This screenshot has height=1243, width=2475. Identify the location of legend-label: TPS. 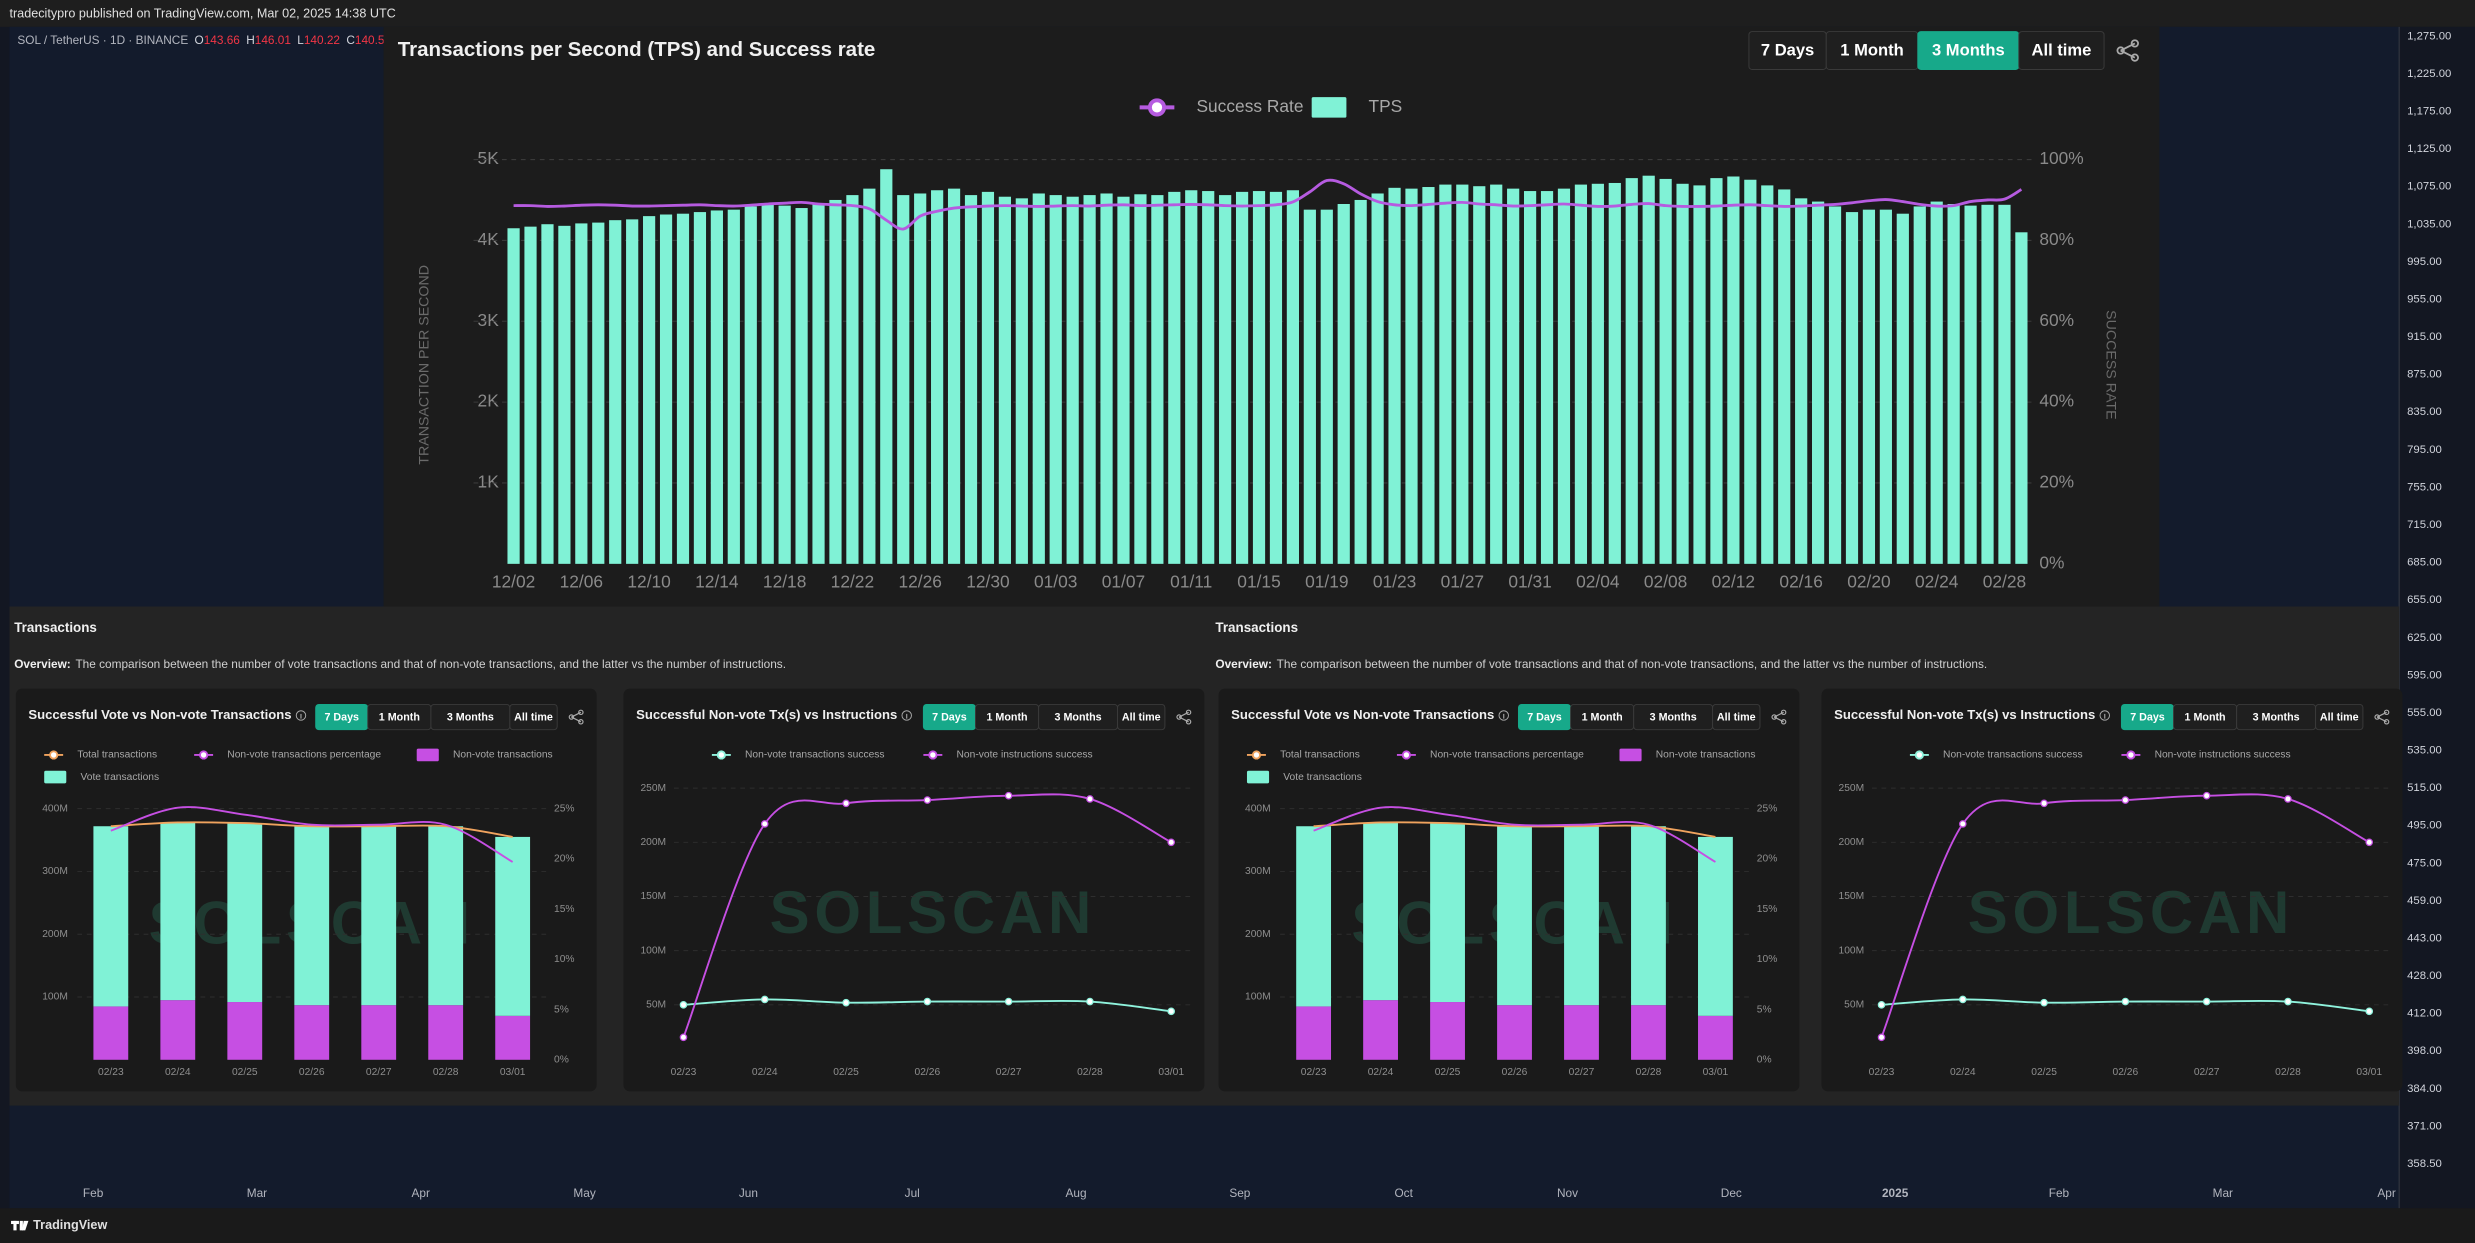
(1386, 106).